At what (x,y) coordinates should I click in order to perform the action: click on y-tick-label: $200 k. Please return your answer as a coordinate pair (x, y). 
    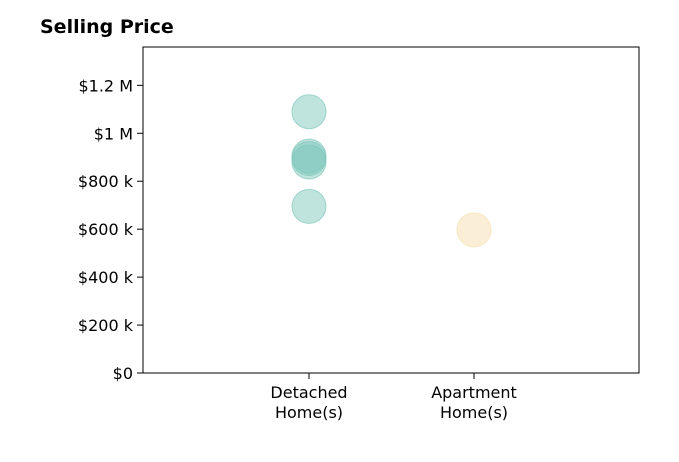
    Looking at the image, I should click on (106, 325).